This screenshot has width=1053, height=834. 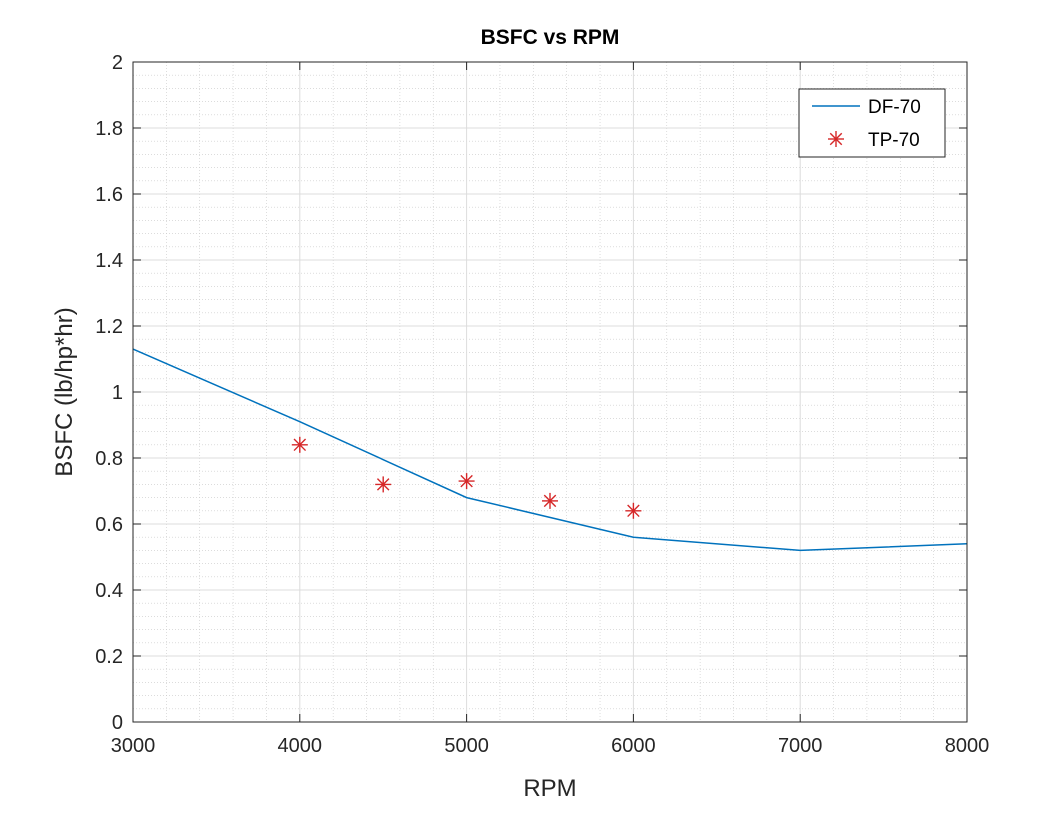 I want to click on x-axis-label: RPM, so click(x=549, y=788).